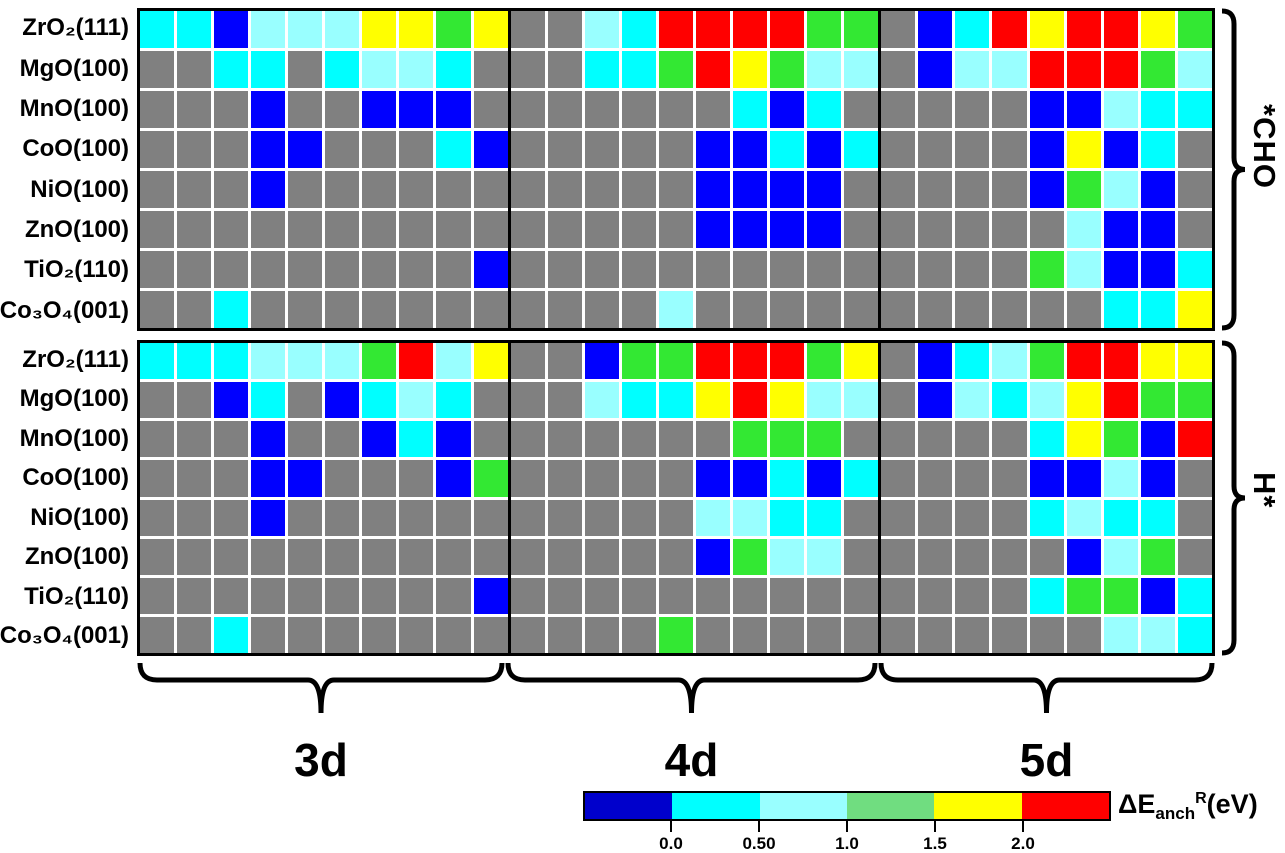 The image size is (1285, 853). What do you see at coordinates (691, 760) in the screenshot?
I see `group-label-4d: 4d` at bounding box center [691, 760].